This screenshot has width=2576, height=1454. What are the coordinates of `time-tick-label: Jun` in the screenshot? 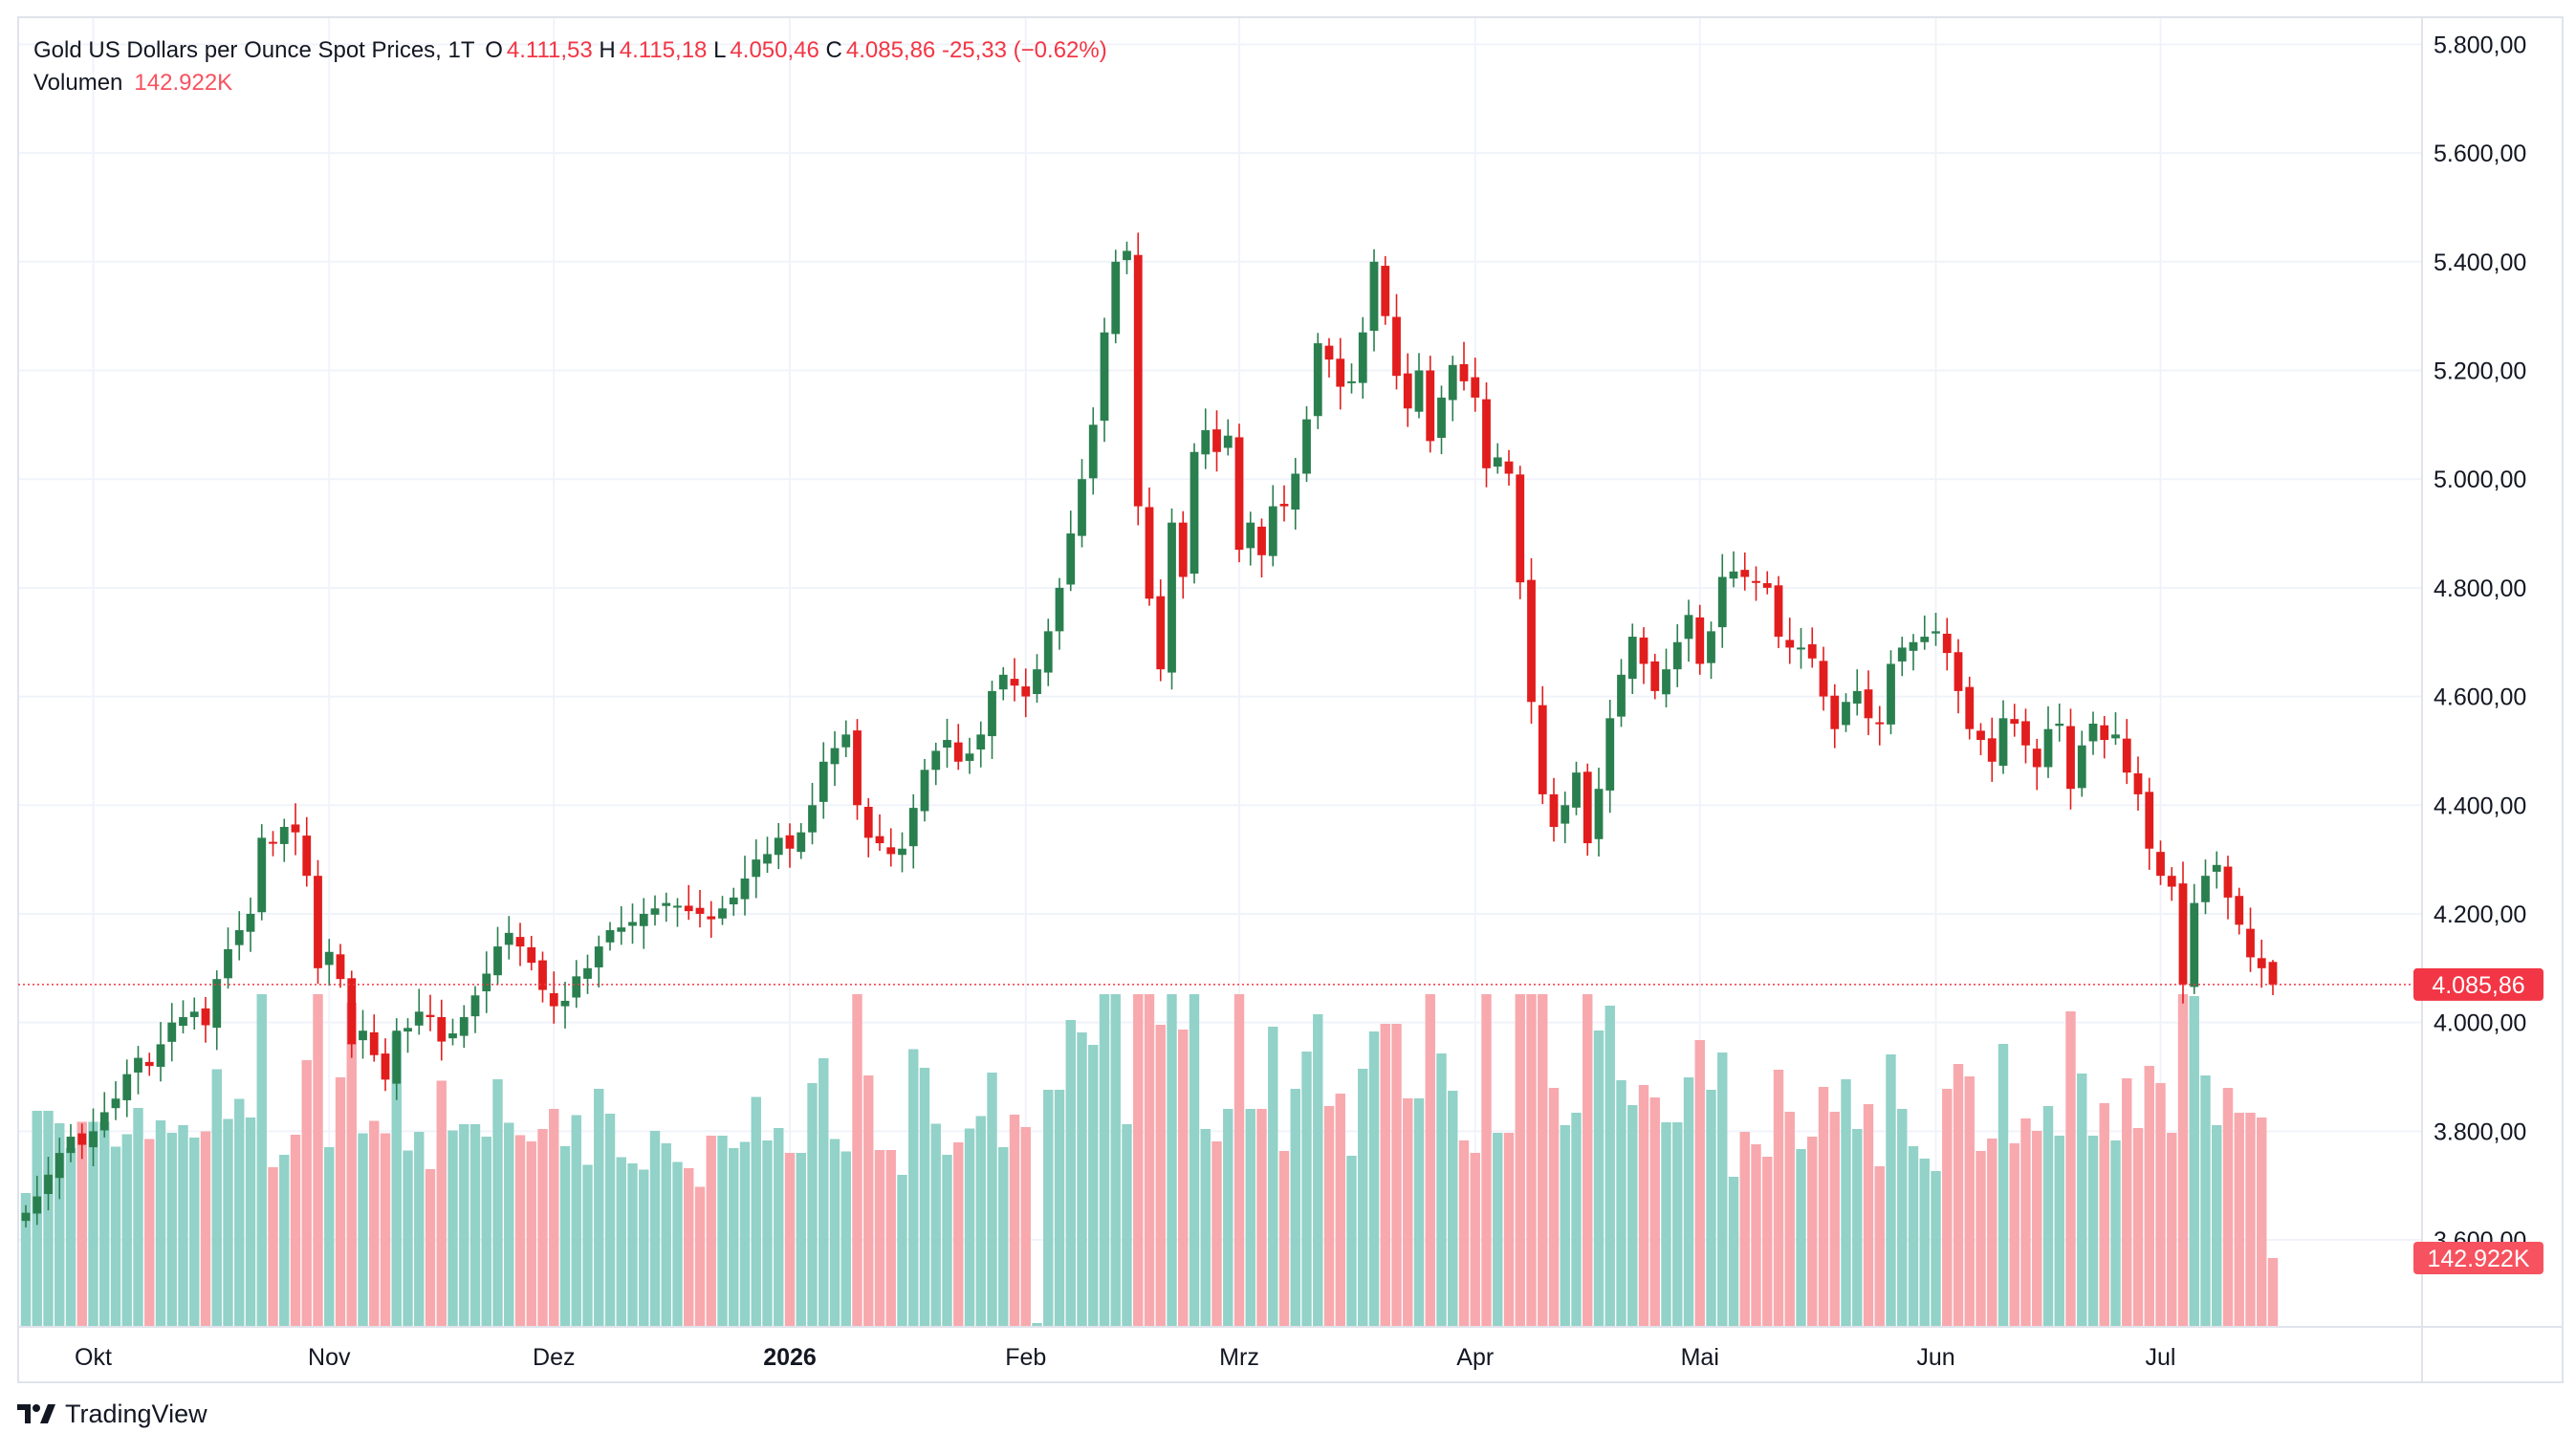 It's located at (1935, 1357).